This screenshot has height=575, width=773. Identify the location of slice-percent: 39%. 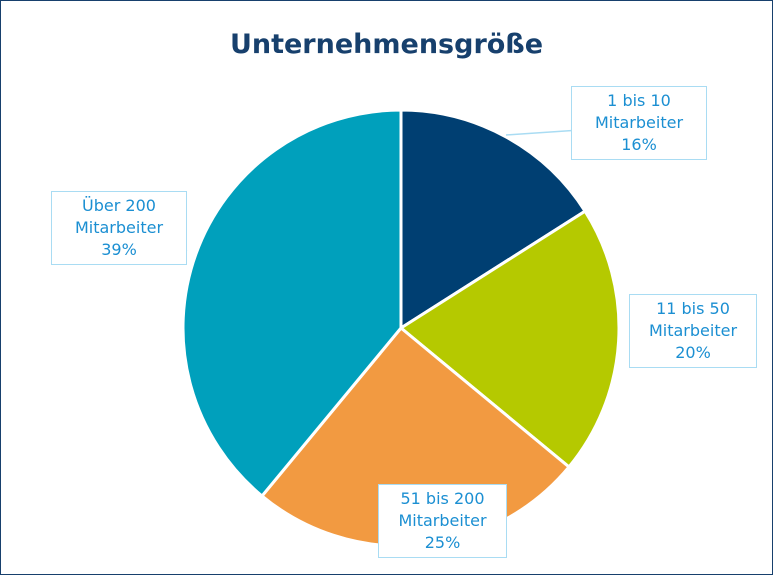
(119, 249).